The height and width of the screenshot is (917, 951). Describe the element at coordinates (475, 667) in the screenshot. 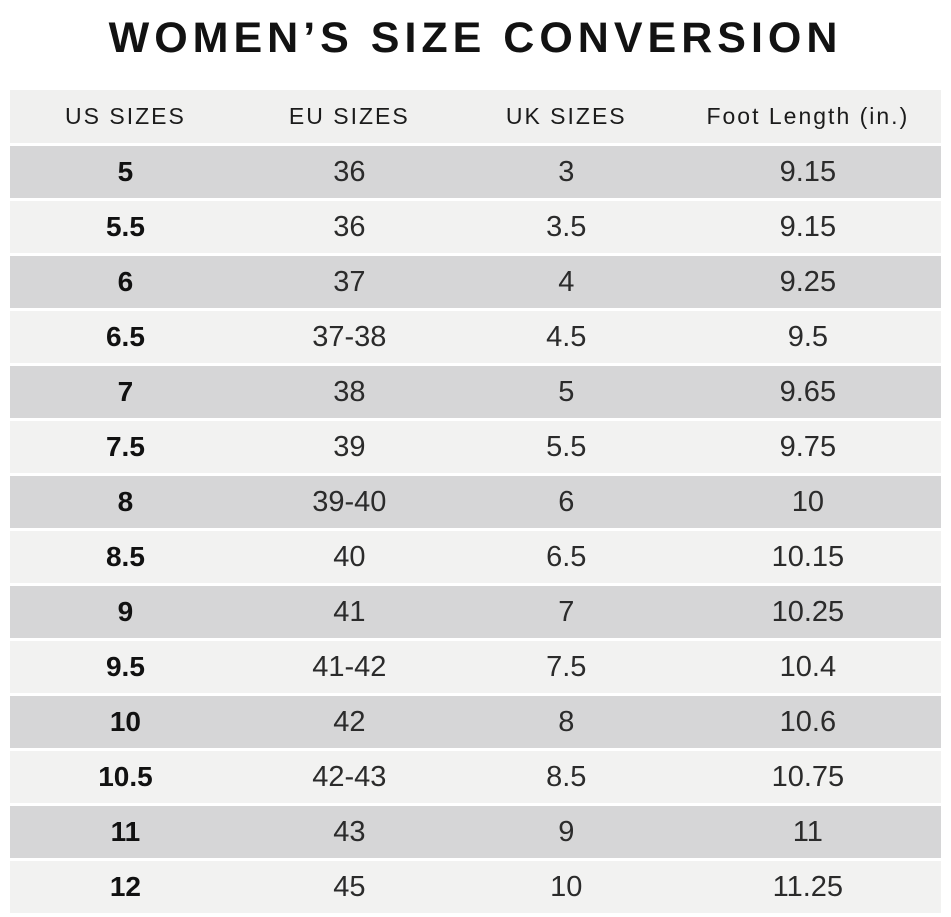

I see `table-row: 9.5 41-42 7.5 10.4` at that location.